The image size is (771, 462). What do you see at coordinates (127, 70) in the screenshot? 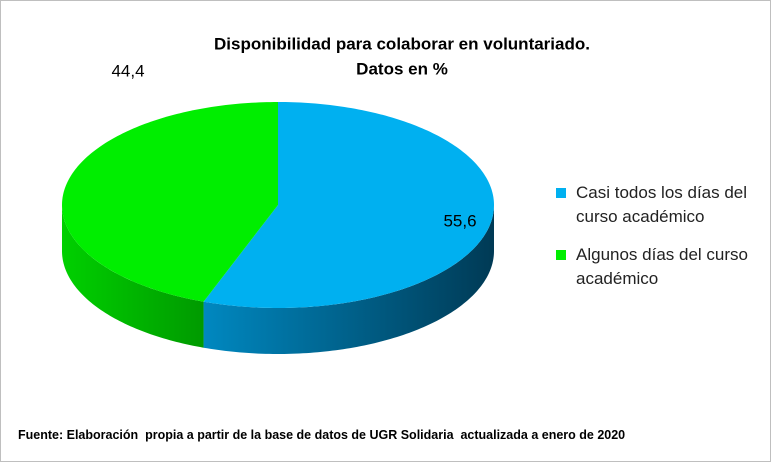
I see `data-label: 44,4` at bounding box center [127, 70].